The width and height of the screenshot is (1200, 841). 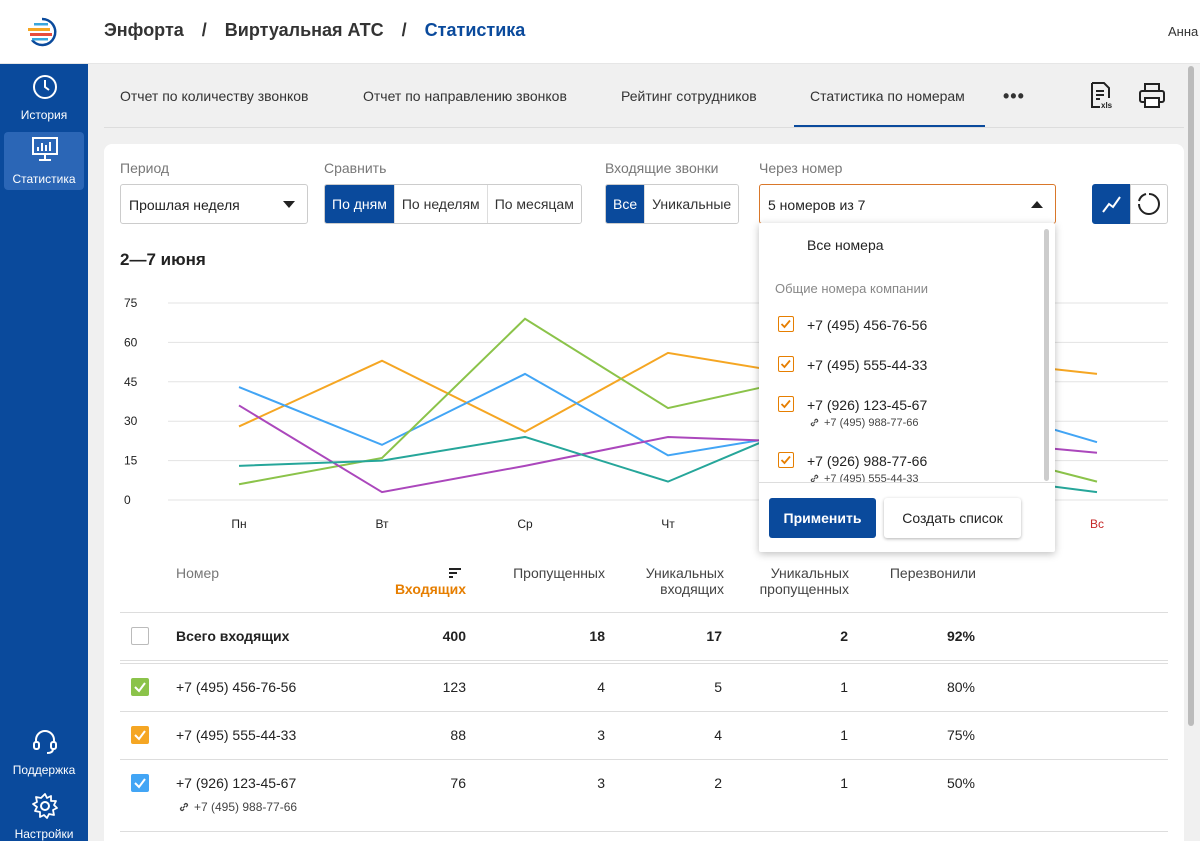 What do you see at coordinates (423, 581) in the screenshot?
I see `col-header-incoming: Входящих` at bounding box center [423, 581].